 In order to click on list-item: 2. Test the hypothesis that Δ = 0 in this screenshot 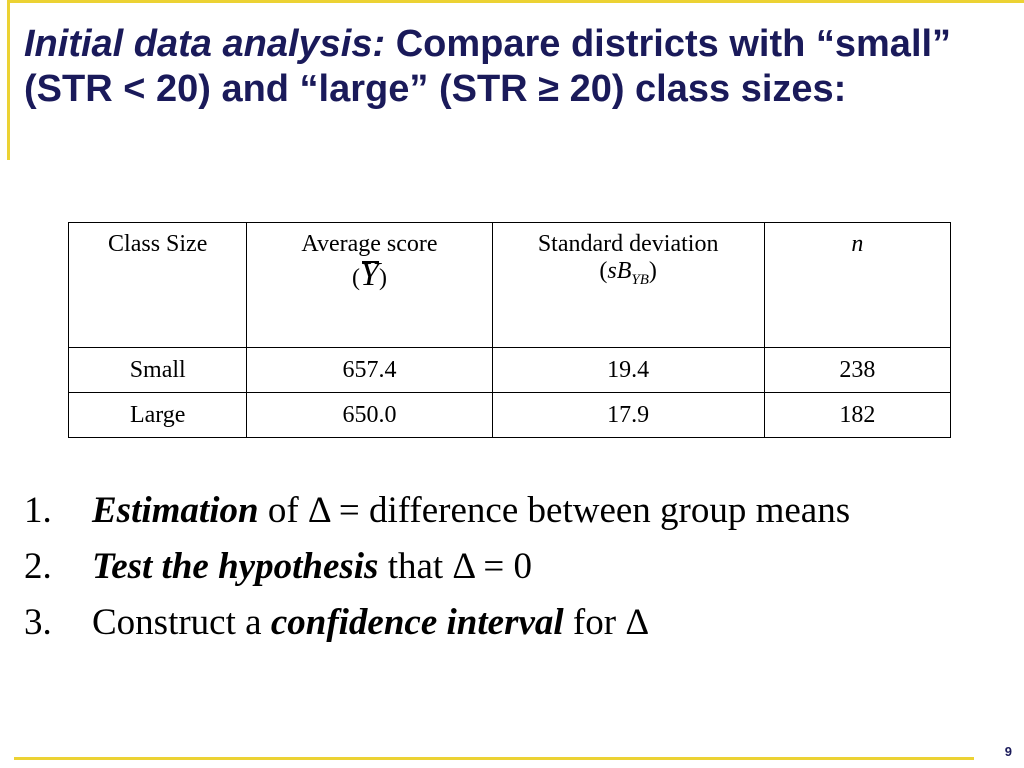, I will do `click(489, 567)`.